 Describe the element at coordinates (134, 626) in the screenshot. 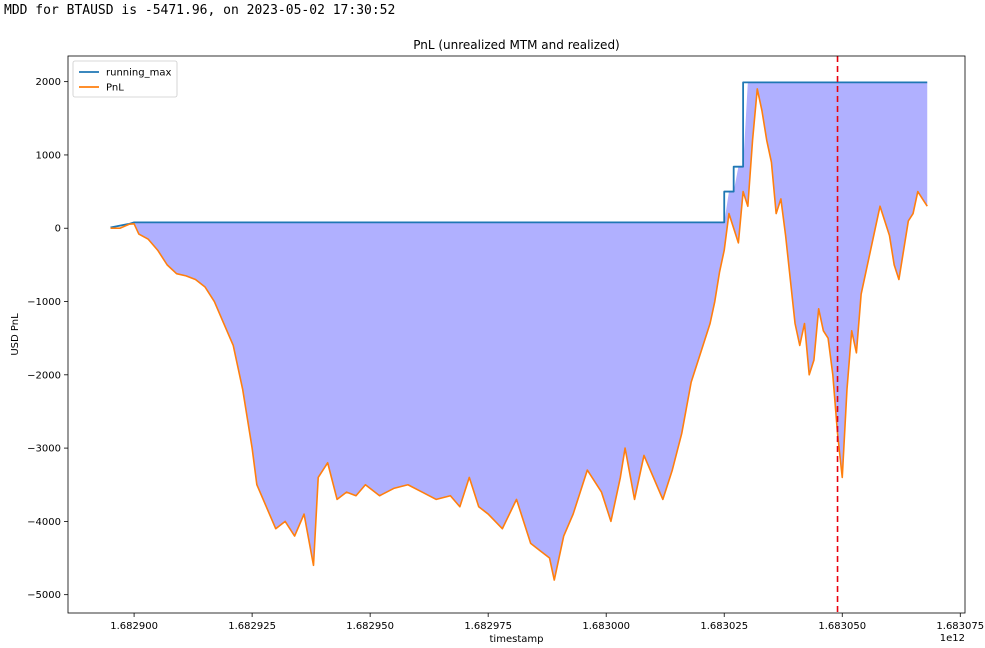

I see `x-tick-label: 1.682900` at that location.